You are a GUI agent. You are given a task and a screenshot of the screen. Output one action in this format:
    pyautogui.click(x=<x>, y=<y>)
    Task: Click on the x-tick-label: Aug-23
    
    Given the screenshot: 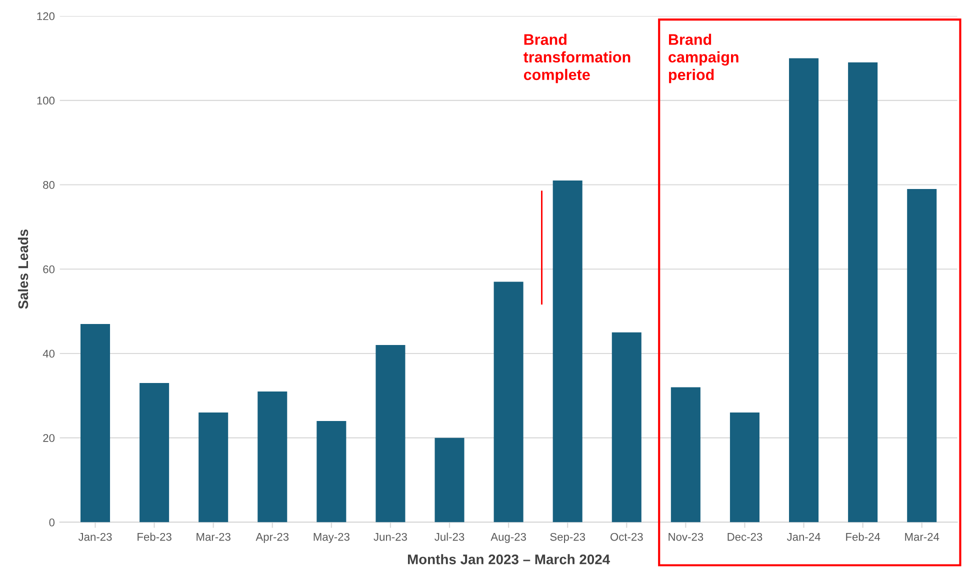 What is the action you would take?
    pyautogui.click(x=508, y=538)
    